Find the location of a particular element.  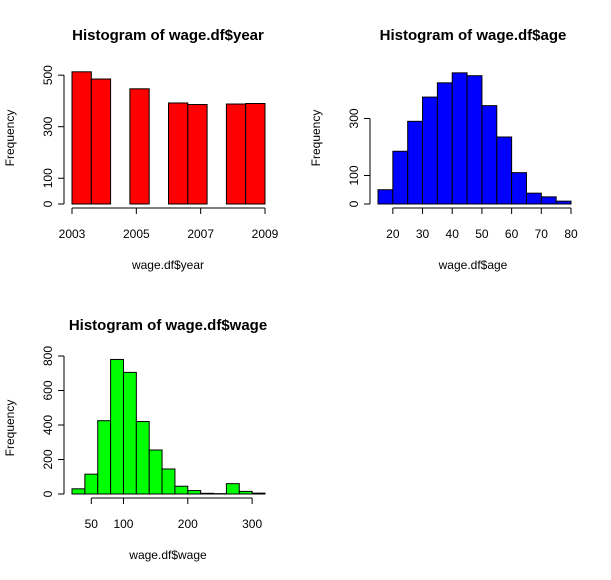

x-axis-label: wage.df$year is located at coordinates (167, 265).